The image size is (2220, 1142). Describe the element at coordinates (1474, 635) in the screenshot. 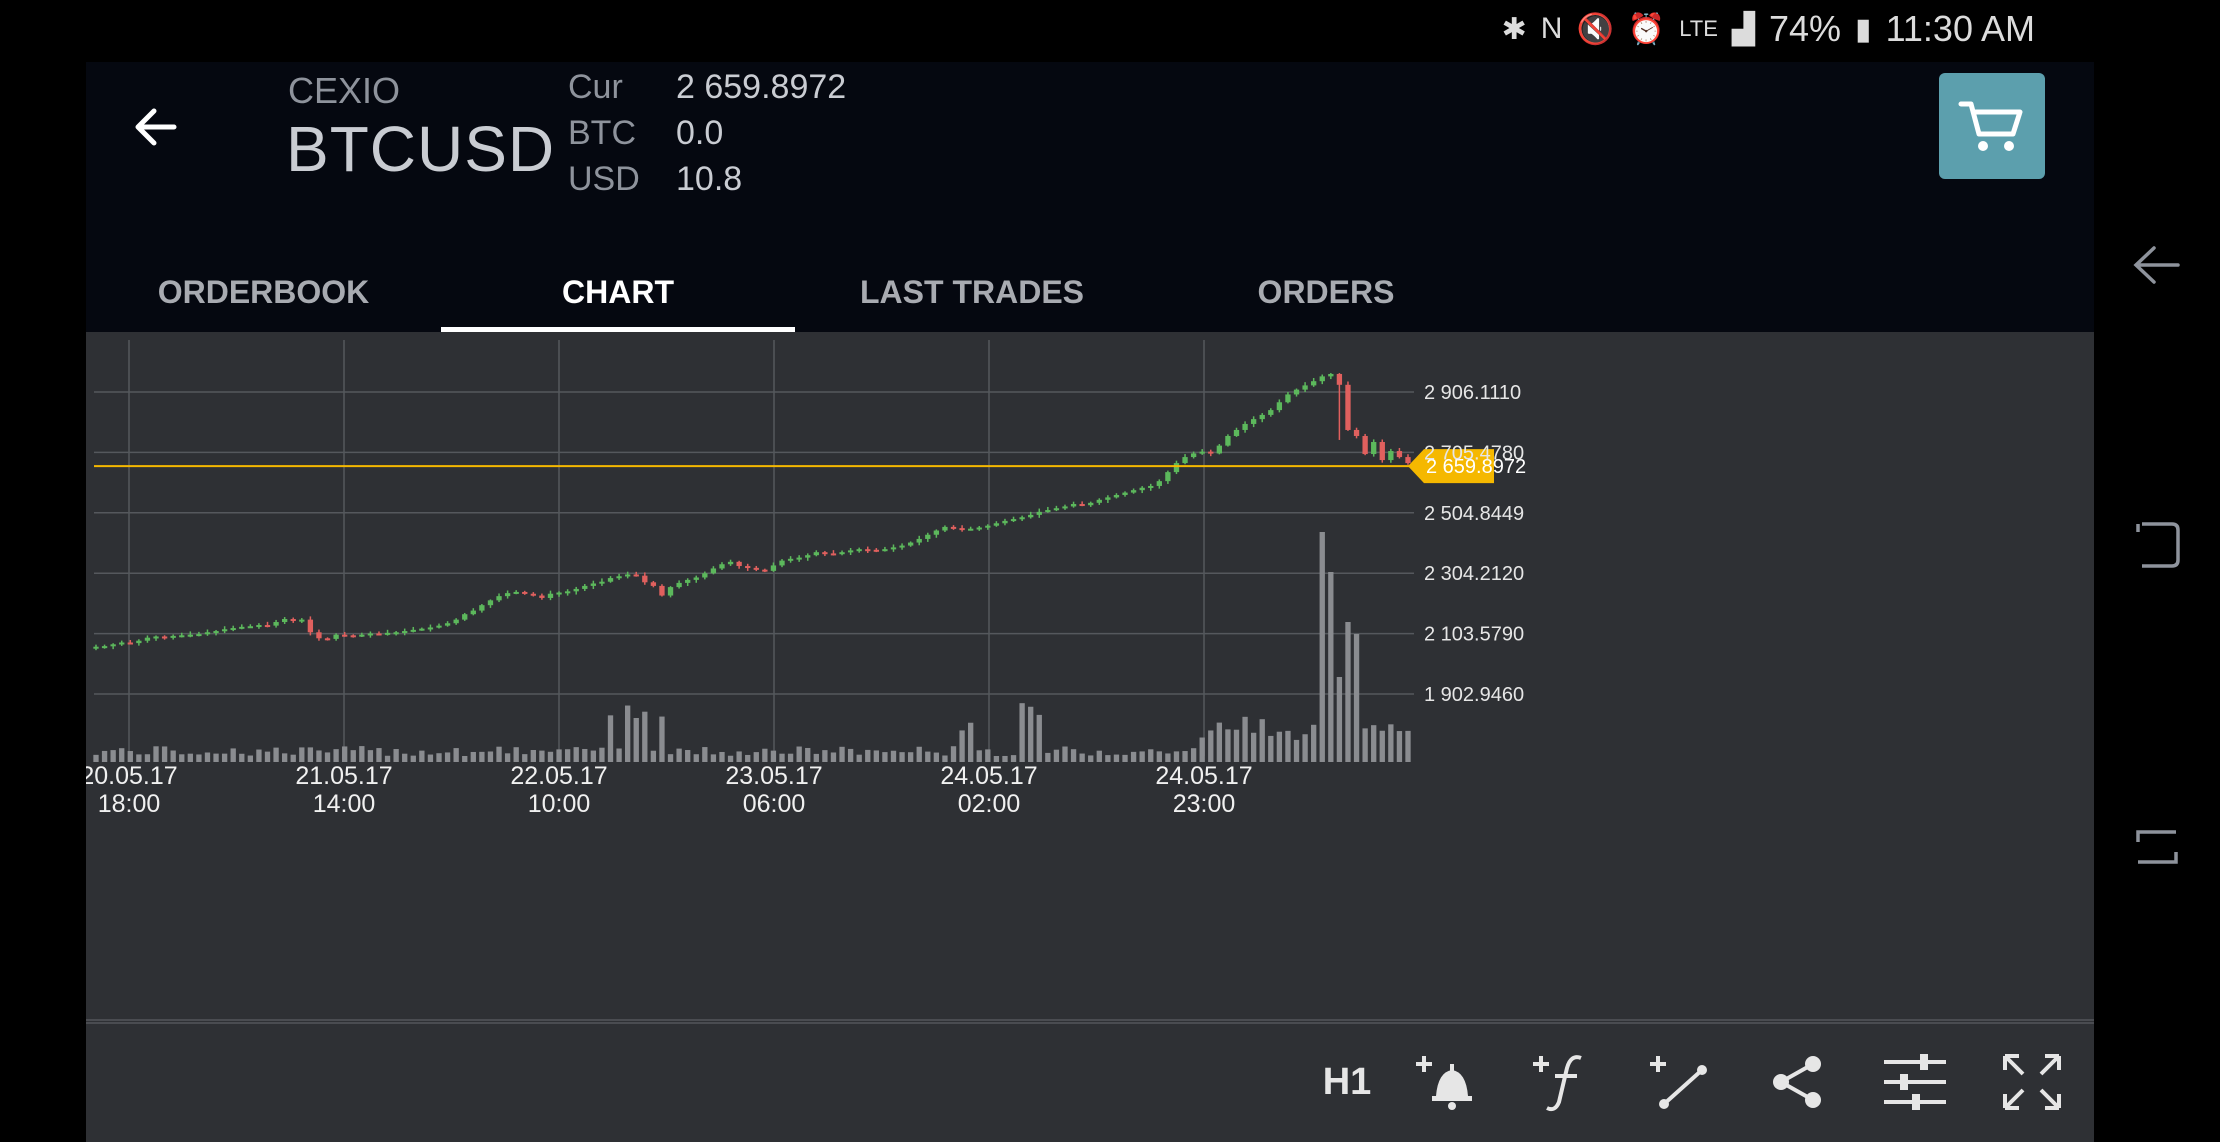

I see `price-axis-label: 2 103.5790` at that location.